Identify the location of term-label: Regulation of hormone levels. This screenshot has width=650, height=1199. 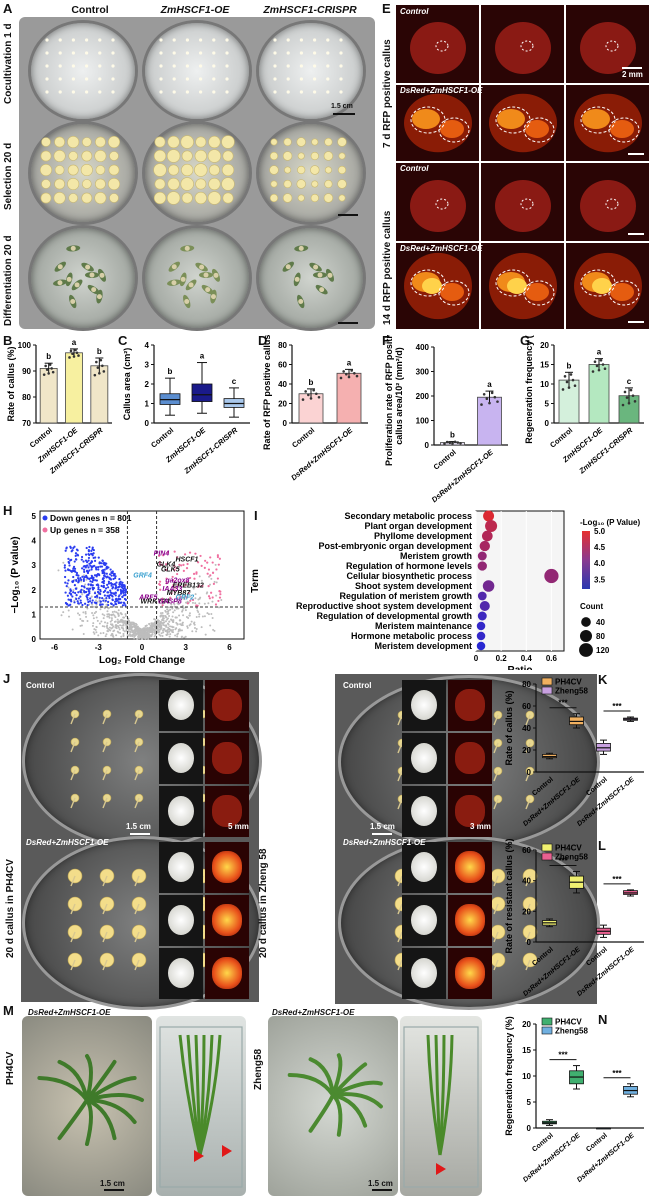
(409, 566).